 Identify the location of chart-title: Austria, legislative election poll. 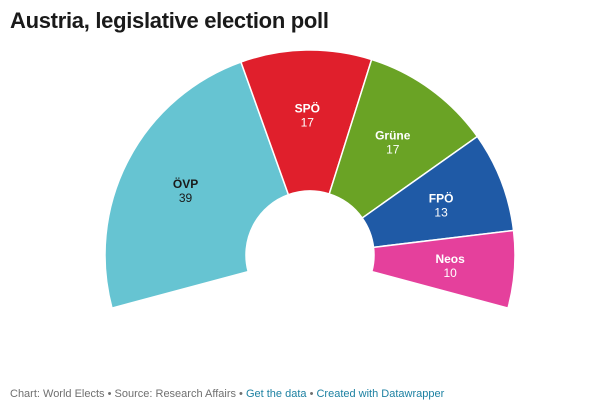
(169, 20).